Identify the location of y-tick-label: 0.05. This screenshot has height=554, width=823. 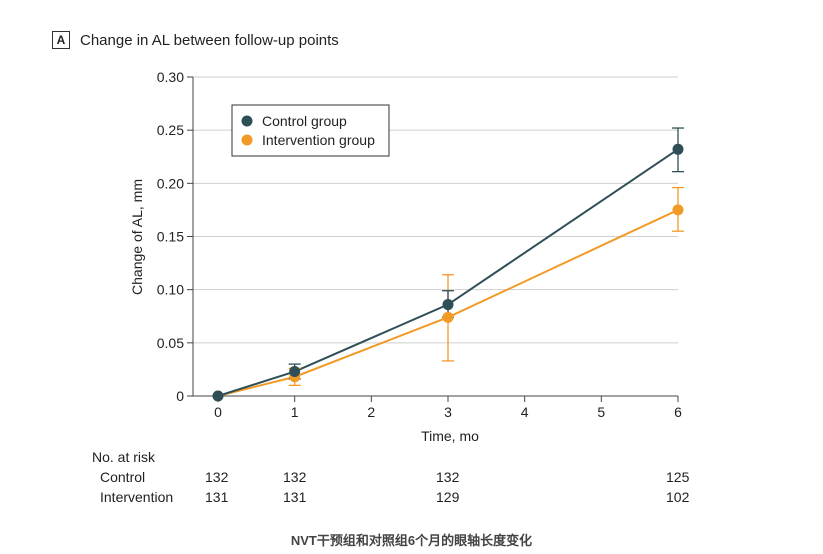
(170, 343).